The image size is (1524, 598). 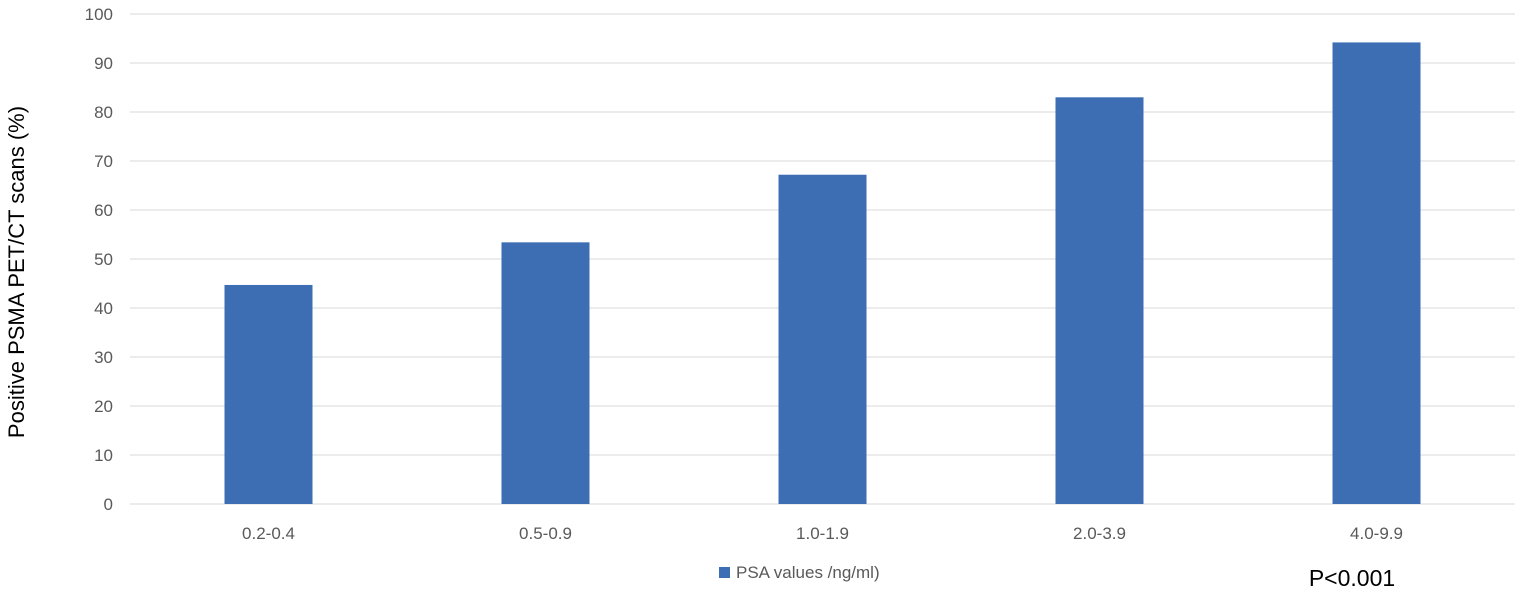 What do you see at coordinates (108, 504) in the screenshot?
I see `y-tick-label: 0` at bounding box center [108, 504].